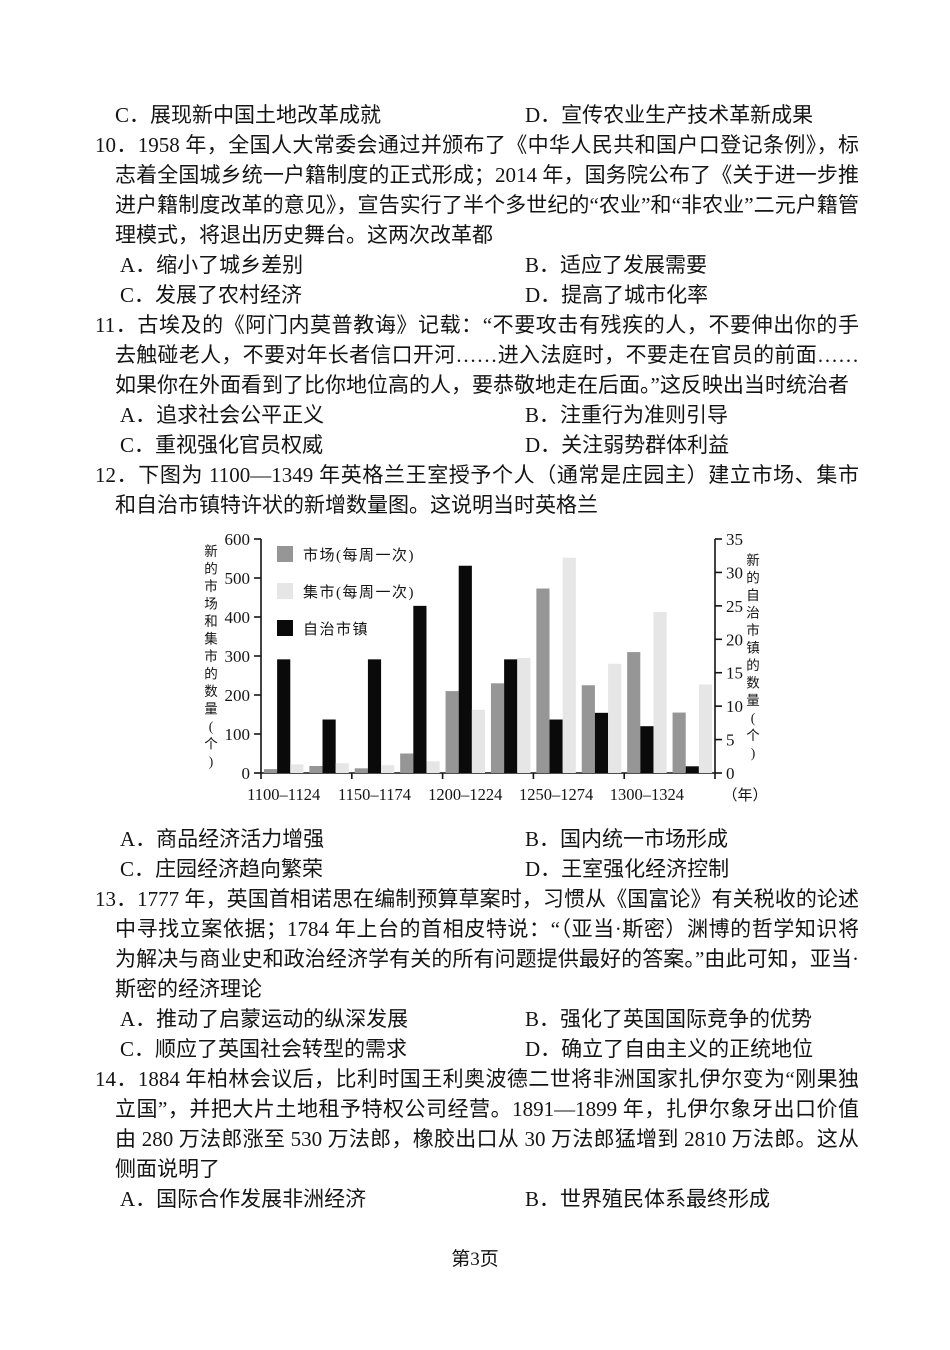 The height and width of the screenshot is (1350, 950). I want to click on left-tick-label: 100, so click(238, 734).